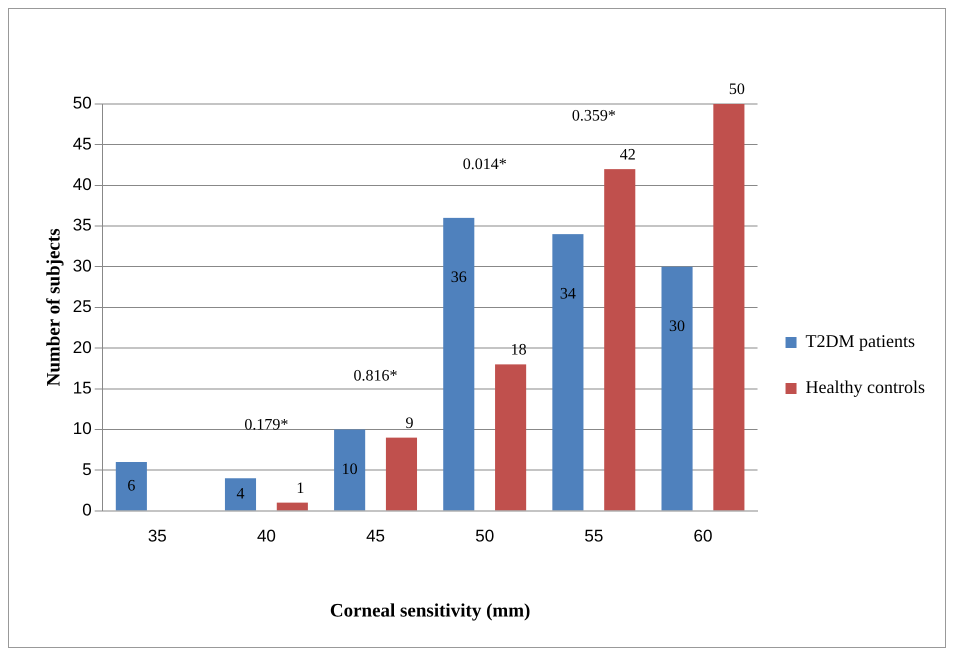 This screenshot has height=656, width=956. What do you see at coordinates (82, 388) in the screenshot?
I see `y-tick-label: 15` at bounding box center [82, 388].